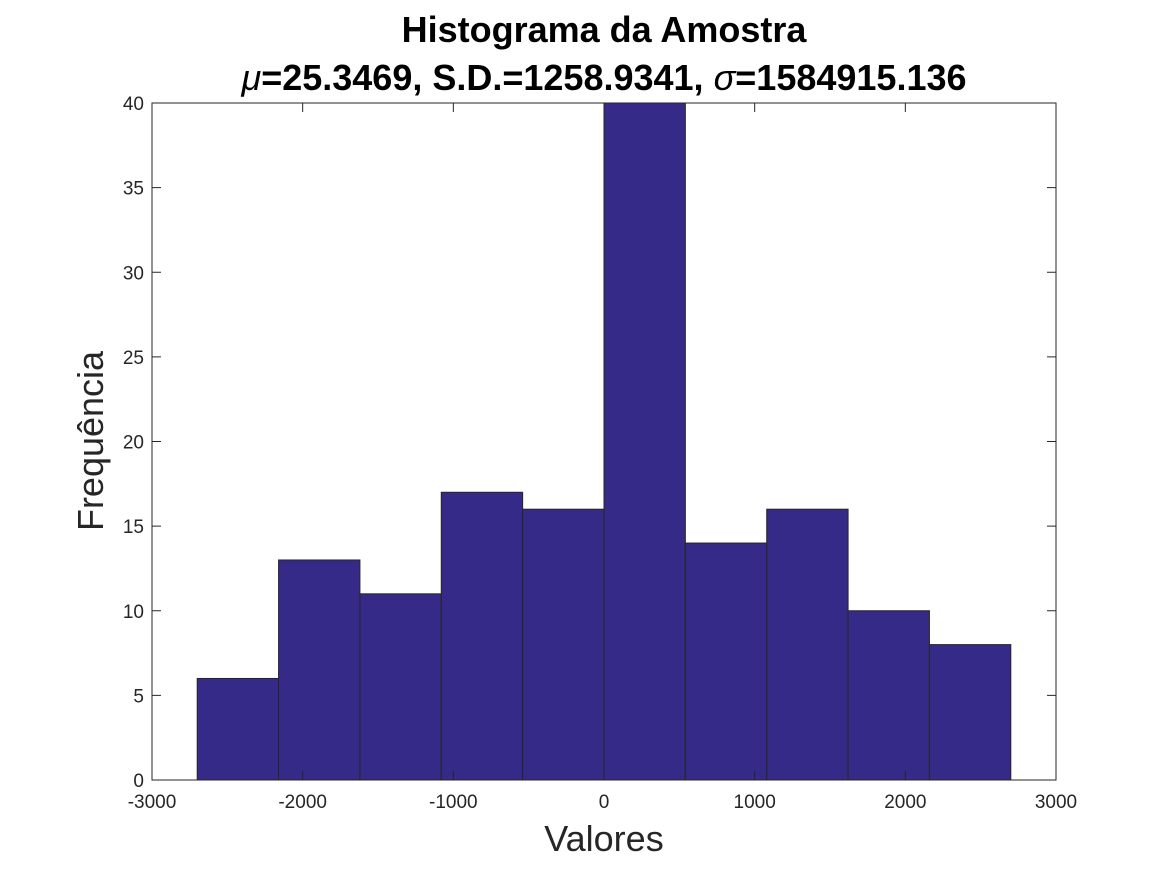 This screenshot has height=880, width=1167. I want to click on y-tick-label: 25, so click(133, 358).